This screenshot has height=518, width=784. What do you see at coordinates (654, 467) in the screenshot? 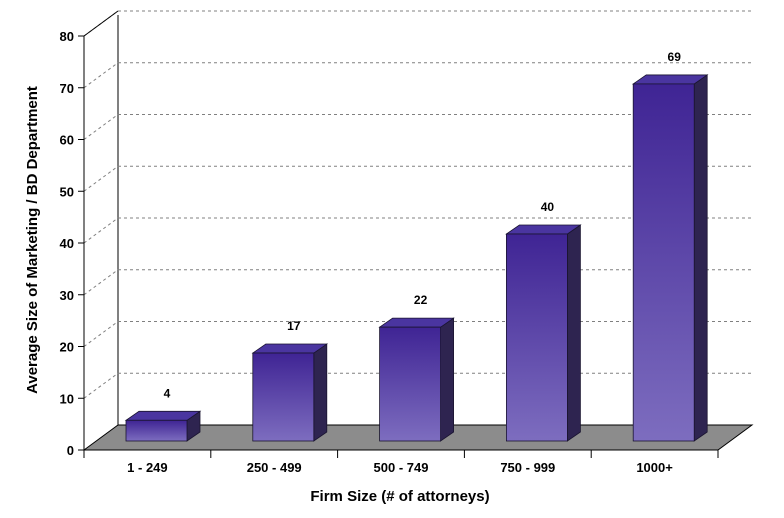
I see `x-tick-label: 1000+` at bounding box center [654, 467].